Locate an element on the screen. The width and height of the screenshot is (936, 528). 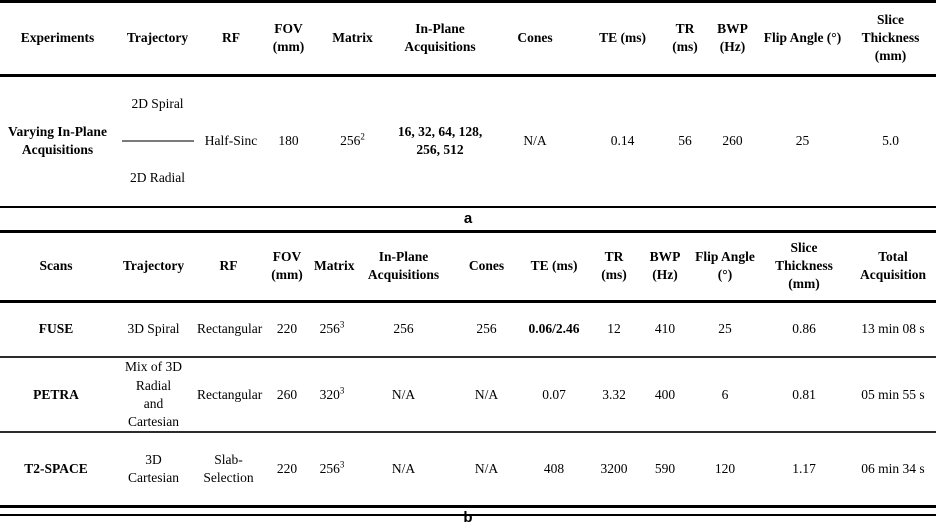
cell-rf: Half-Sinc is located at coordinates (231, 141).